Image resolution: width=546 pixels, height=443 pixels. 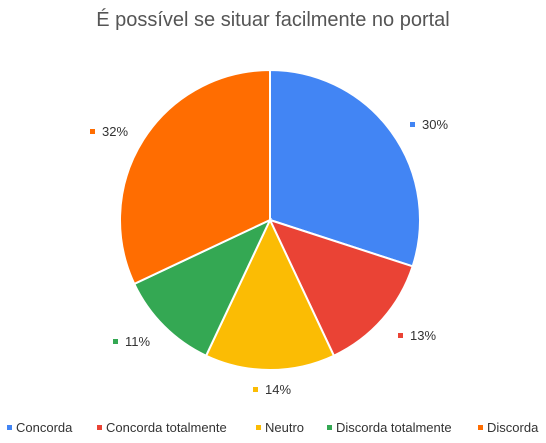 I want to click on slice-label-marker-neutro, so click(x=255, y=389).